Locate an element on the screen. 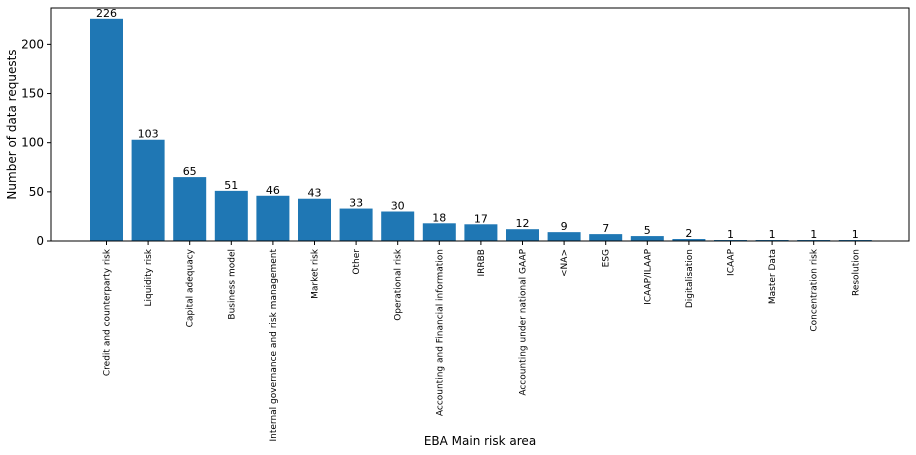 The height and width of the screenshot is (455, 916). data-label: 51 is located at coordinates (231, 185).